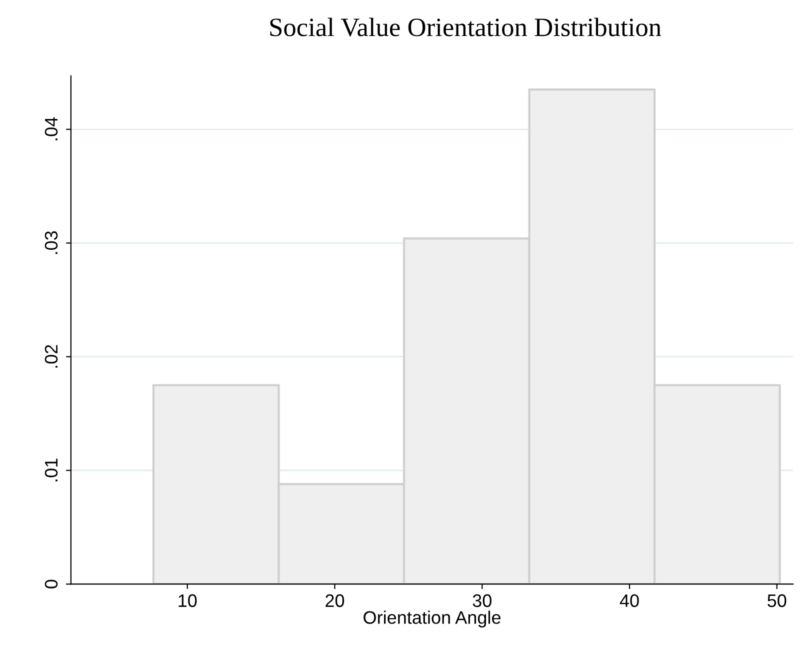 This screenshot has width=806, height=660. I want to click on y-tick-label: .02, so click(51, 356).